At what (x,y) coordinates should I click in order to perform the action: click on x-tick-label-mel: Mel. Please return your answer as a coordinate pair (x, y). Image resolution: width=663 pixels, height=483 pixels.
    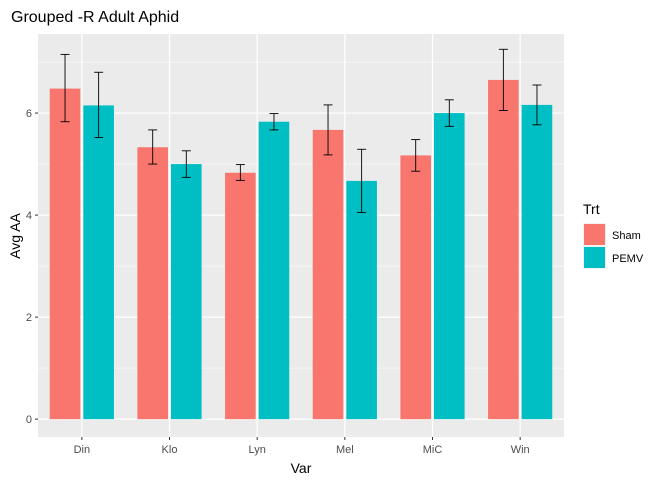
    Looking at the image, I should click on (345, 450).